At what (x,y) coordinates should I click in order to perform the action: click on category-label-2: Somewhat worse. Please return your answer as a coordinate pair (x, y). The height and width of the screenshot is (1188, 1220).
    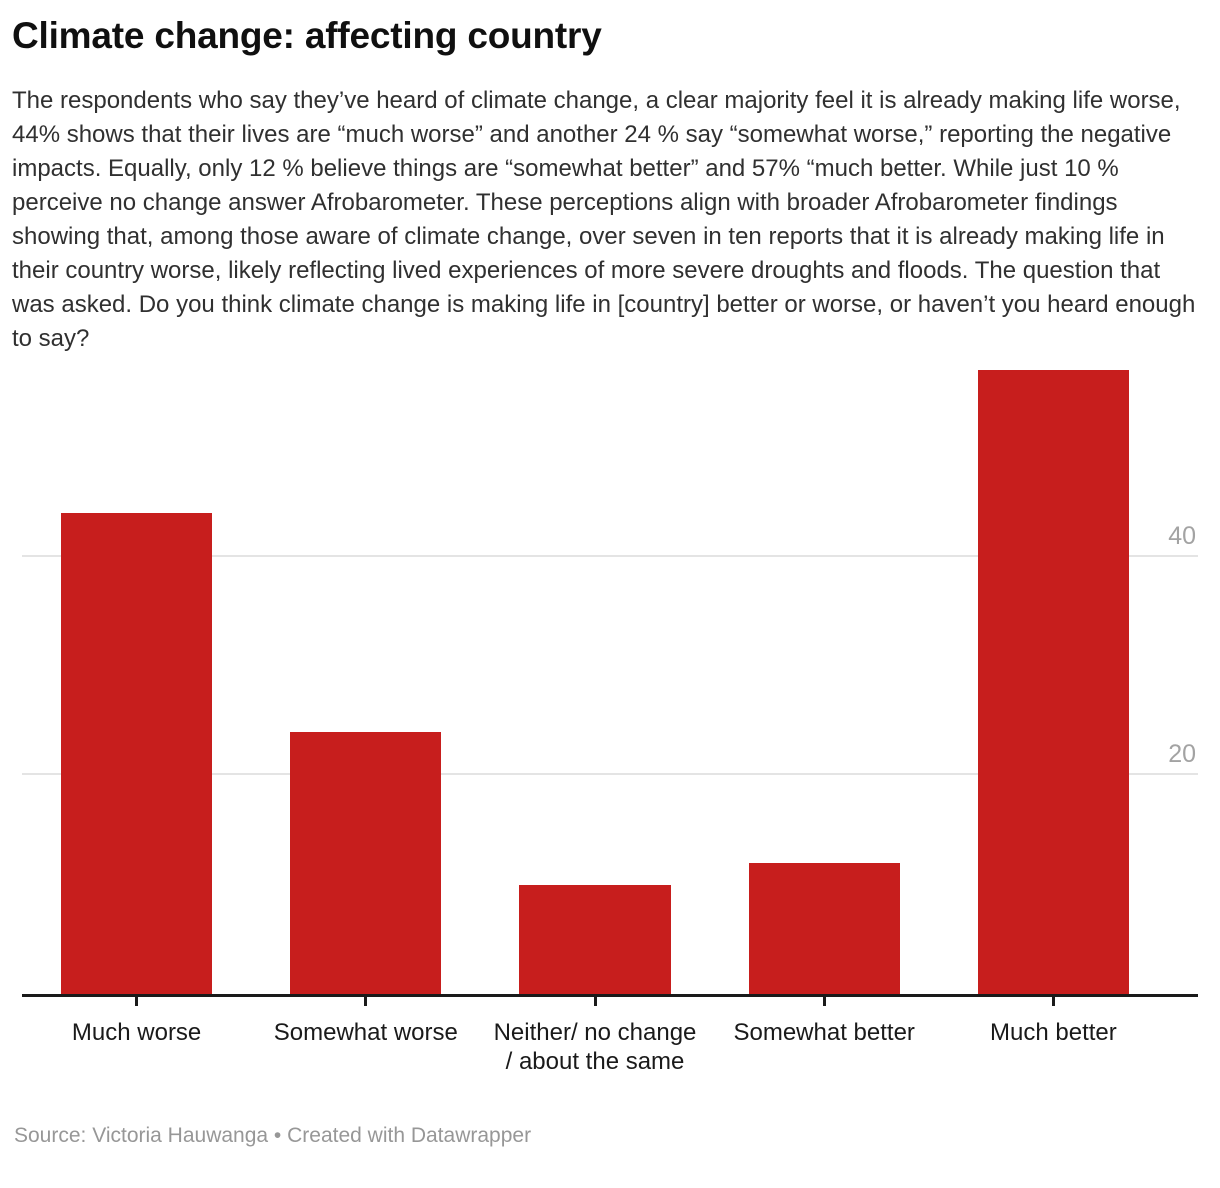
    Looking at the image, I should click on (365, 1033).